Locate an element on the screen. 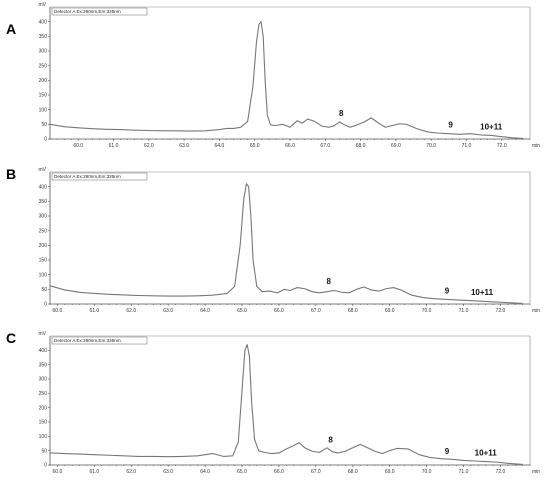 Image resolution: width=550 pixels, height=485 pixels. chart-0-detector-label: Detector A Ex:290nm,Em:335nm is located at coordinates (87, 11).